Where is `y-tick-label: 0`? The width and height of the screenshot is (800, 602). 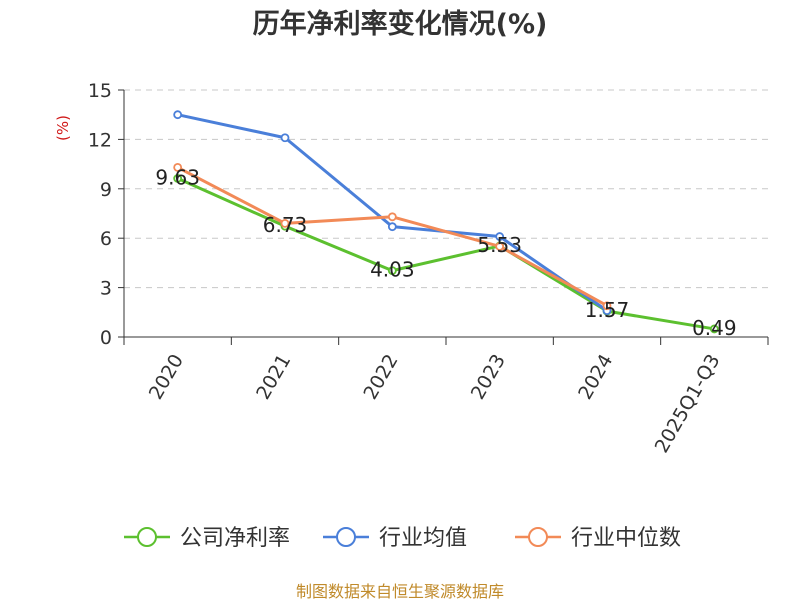
y-tick-label: 0 is located at coordinates (106, 338).